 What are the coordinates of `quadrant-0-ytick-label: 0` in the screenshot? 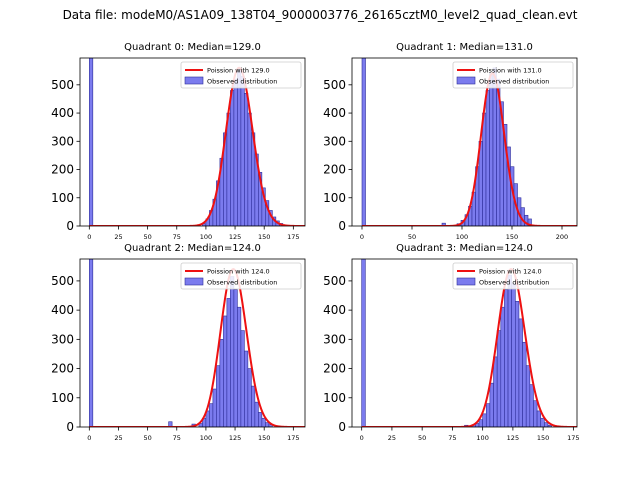 It's located at (70, 226).